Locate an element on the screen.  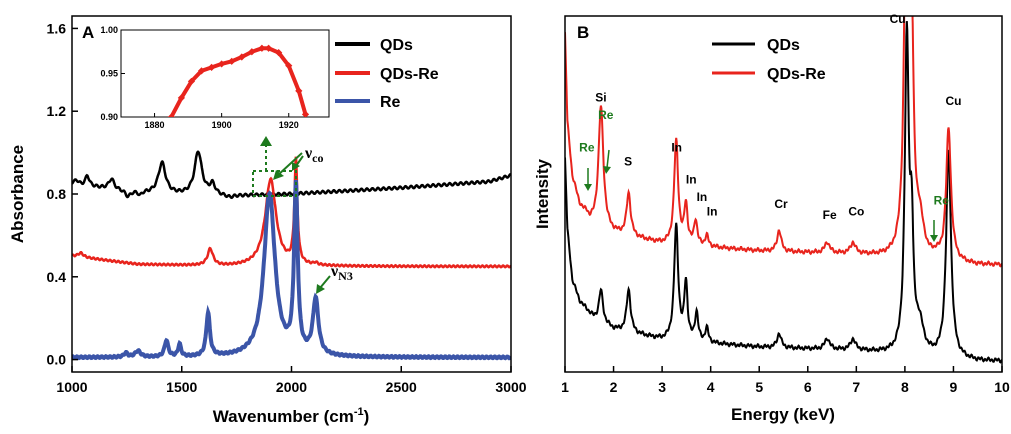
inset-y-tick-label: 1.00 is located at coordinates (109, 30).